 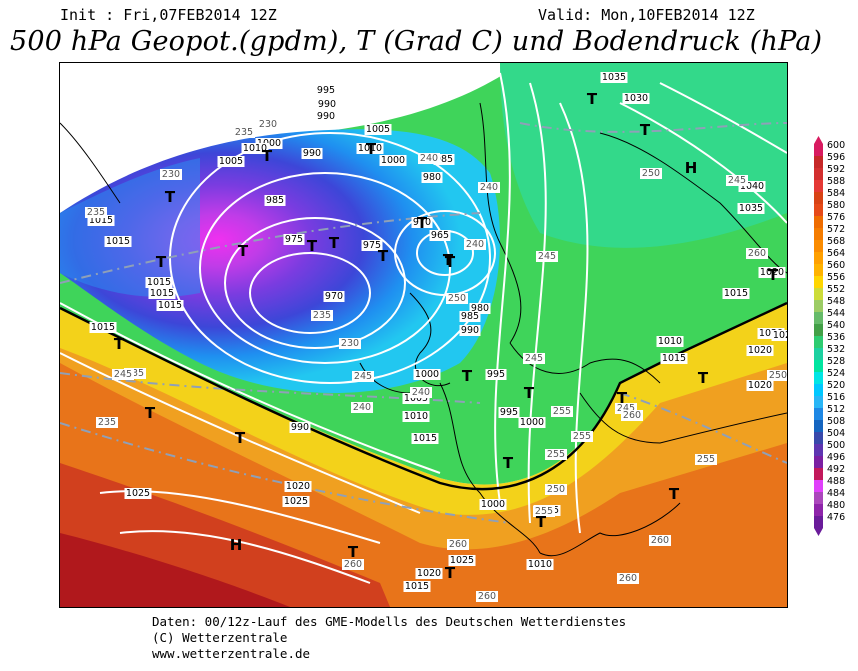 I want to click on scale-tick-label: 500, so click(x=836, y=445).